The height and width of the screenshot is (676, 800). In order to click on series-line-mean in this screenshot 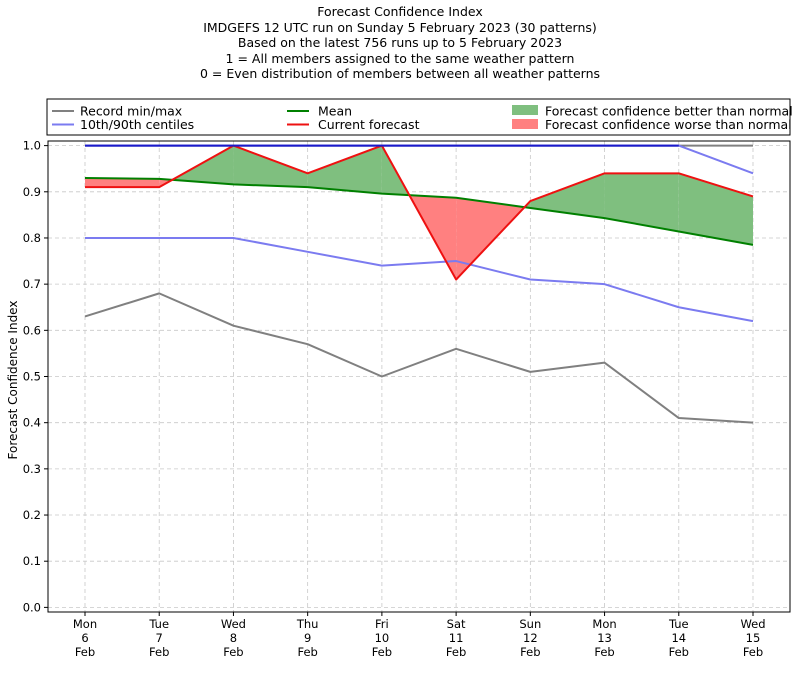, I will do `click(419, 211)`.